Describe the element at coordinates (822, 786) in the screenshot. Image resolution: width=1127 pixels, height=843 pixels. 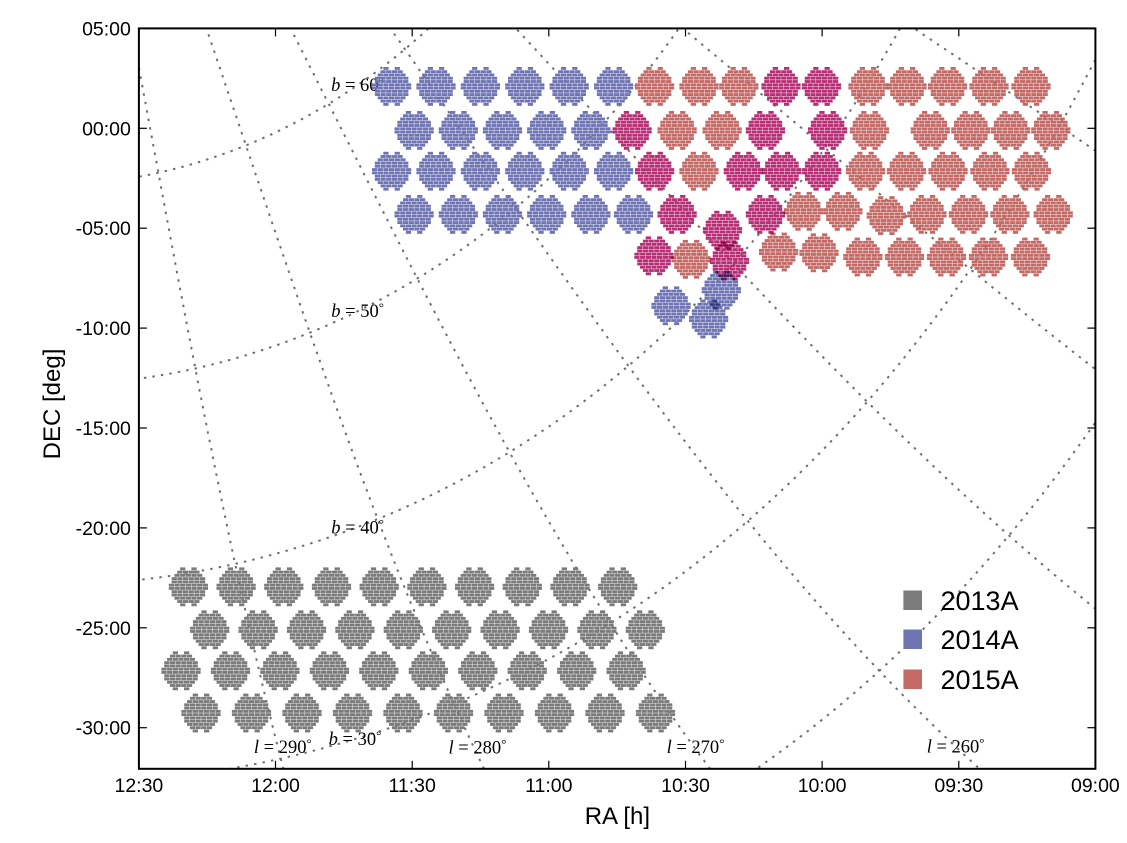
I see `svg-text: 10:00` at that location.